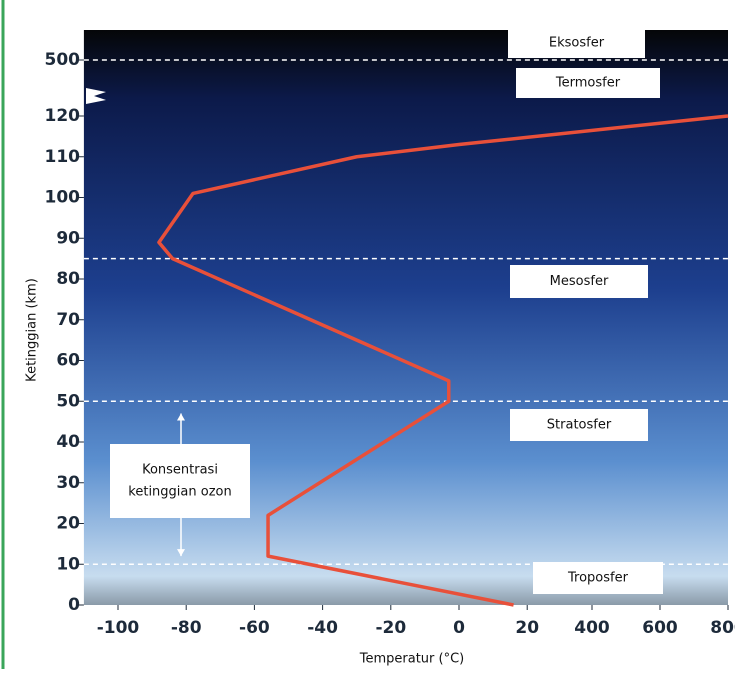  I want to click on layer-label: Stratosfer, so click(579, 425).